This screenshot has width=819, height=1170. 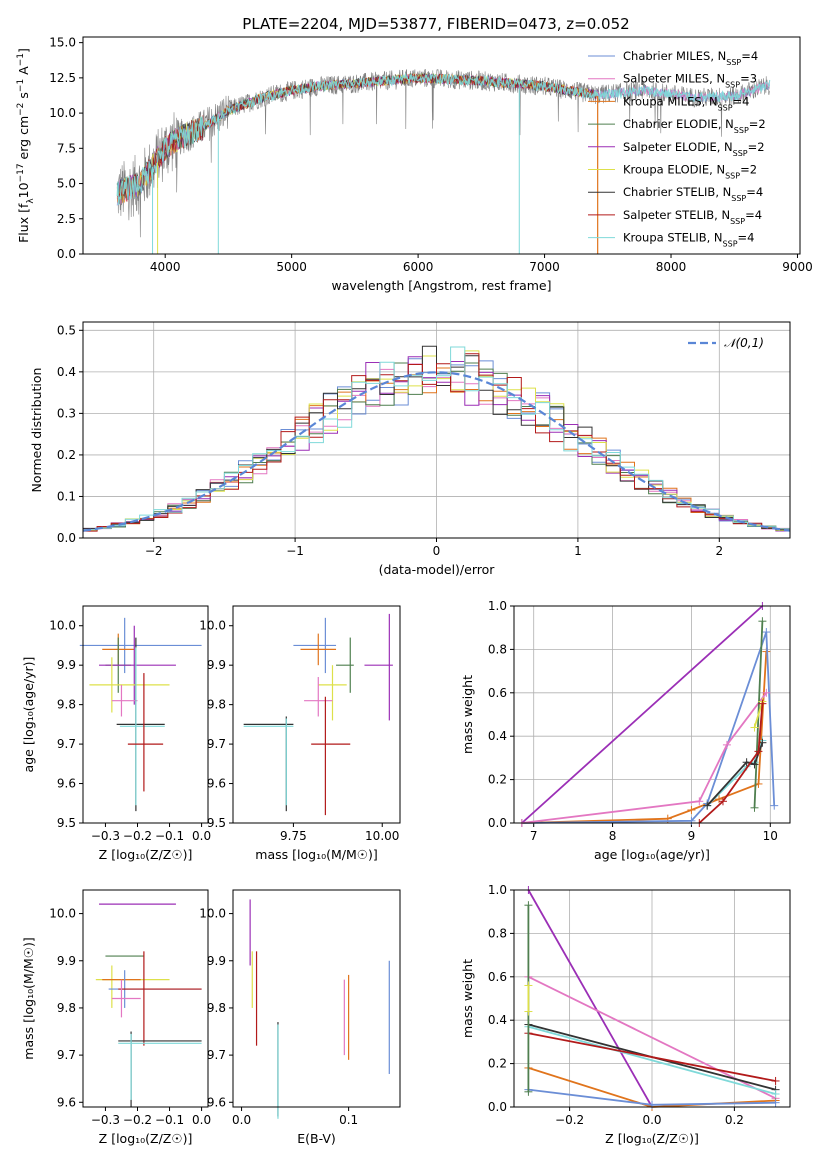 I want to click on y-tick-label: 2.5, so click(x=66, y=219).